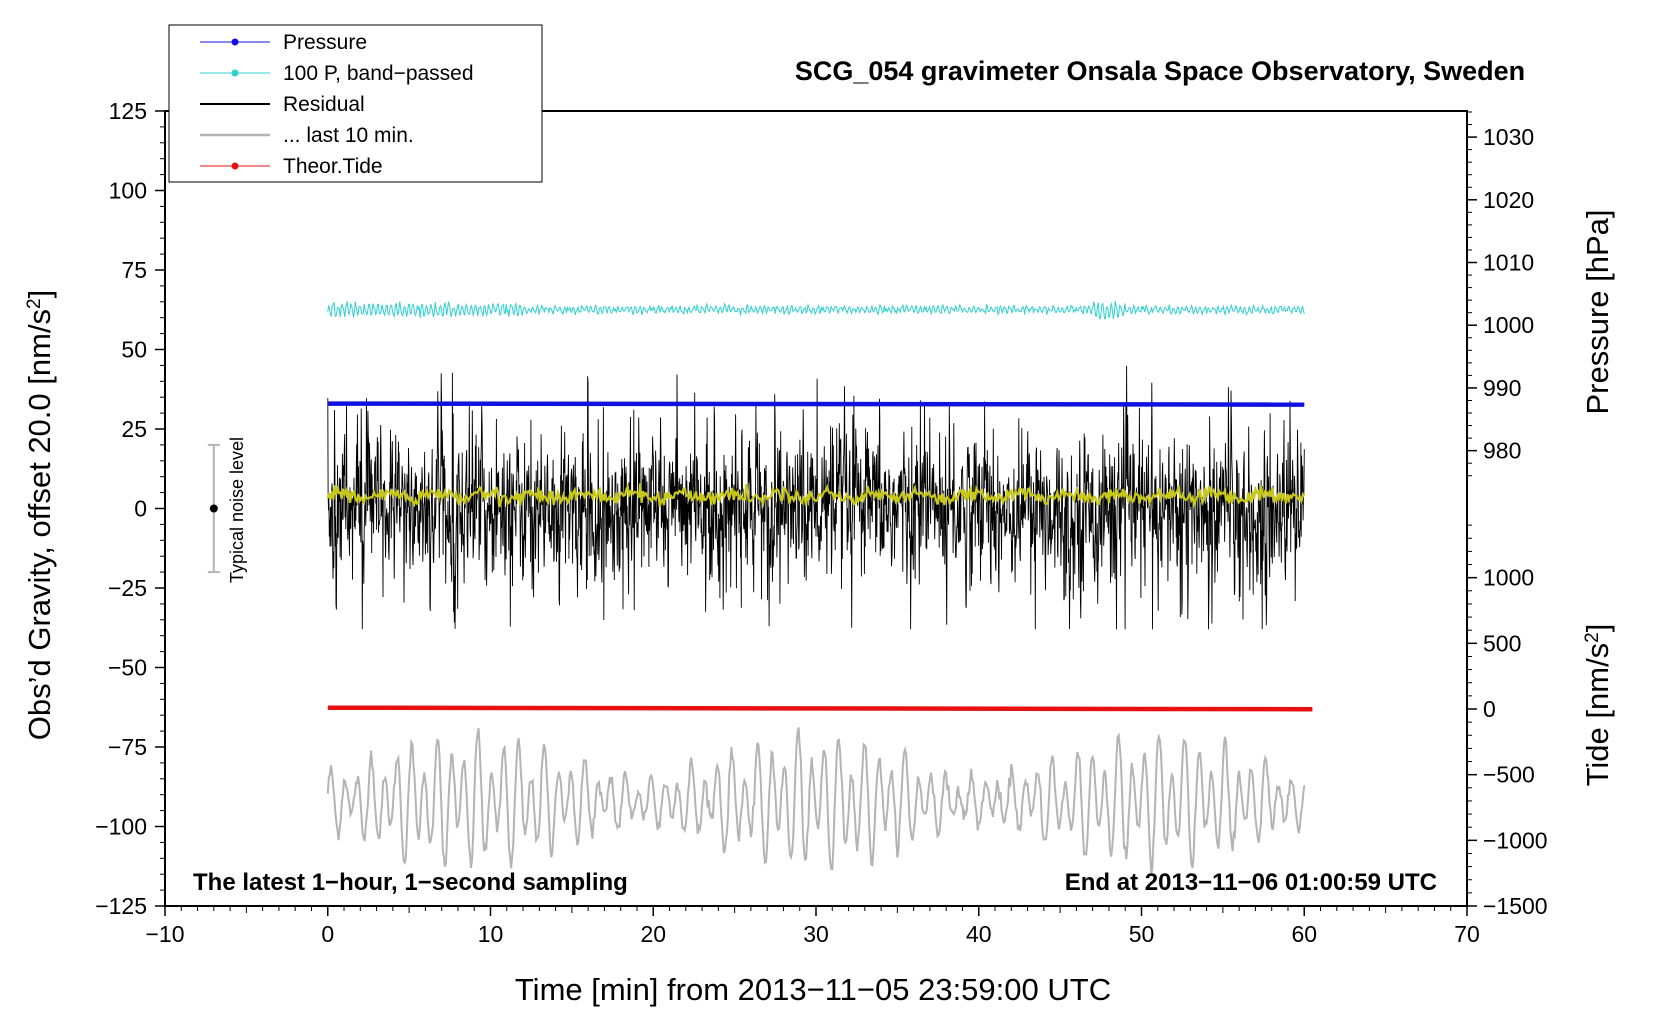 This screenshot has height=1020, width=1660. What do you see at coordinates (813, 989) in the screenshot?
I see `x-axis-title: Time [min] from 2013−11−05 23:59:00 UTC` at bounding box center [813, 989].